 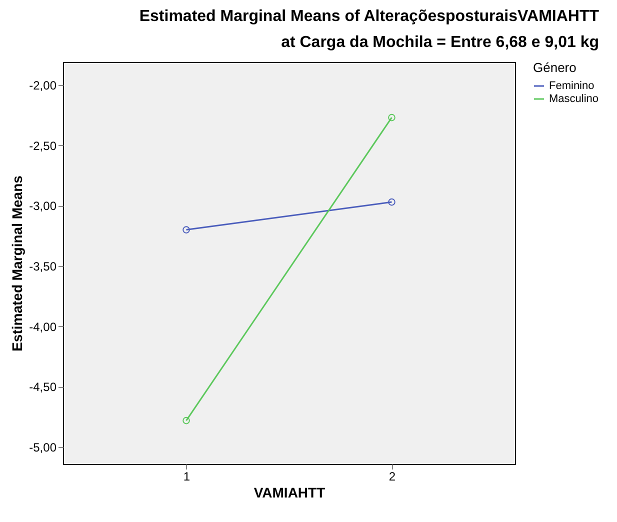 What do you see at coordinates (369, 16) in the screenshot?
I see `chart-title: Estimated Marginal Means of AlteraçõesposturaisVAMIAHTT` at bounding box center [369, 16].